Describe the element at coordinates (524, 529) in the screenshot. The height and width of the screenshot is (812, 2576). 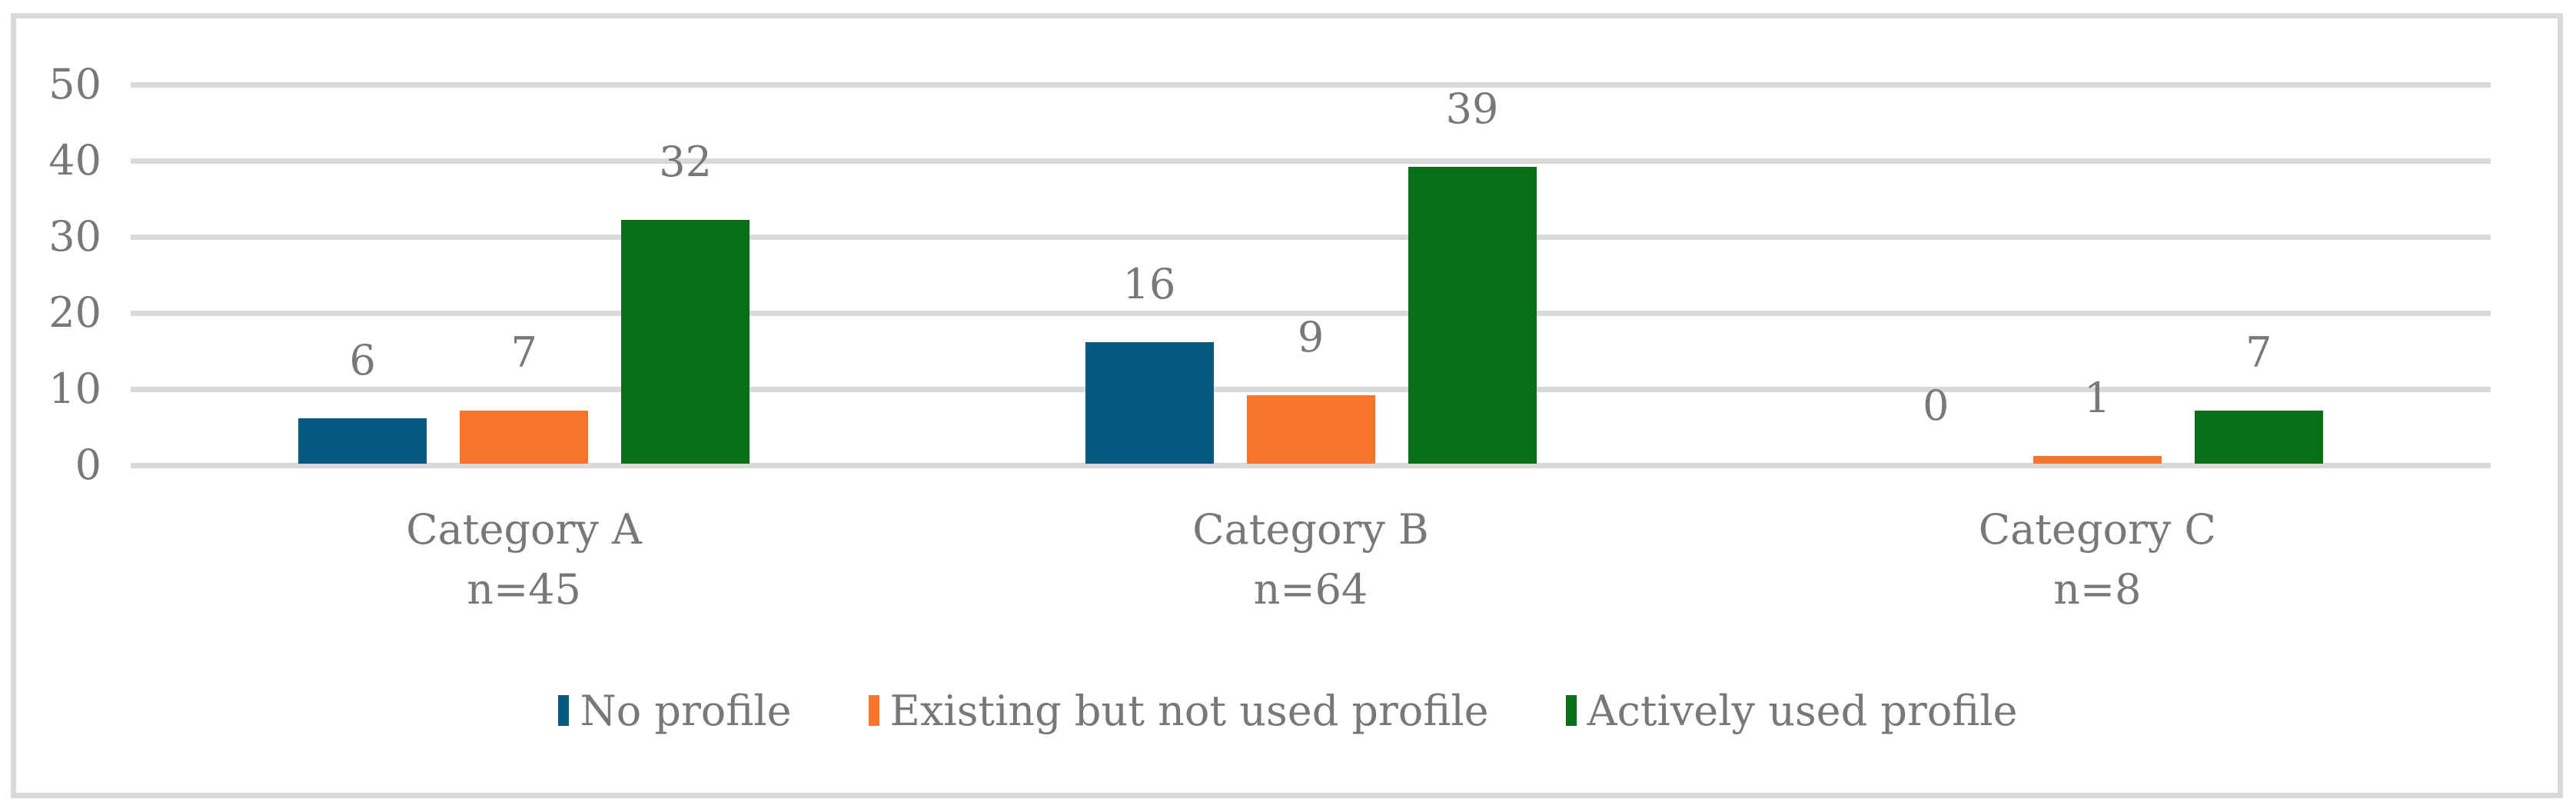
I see `category-name: Category A` at that location.